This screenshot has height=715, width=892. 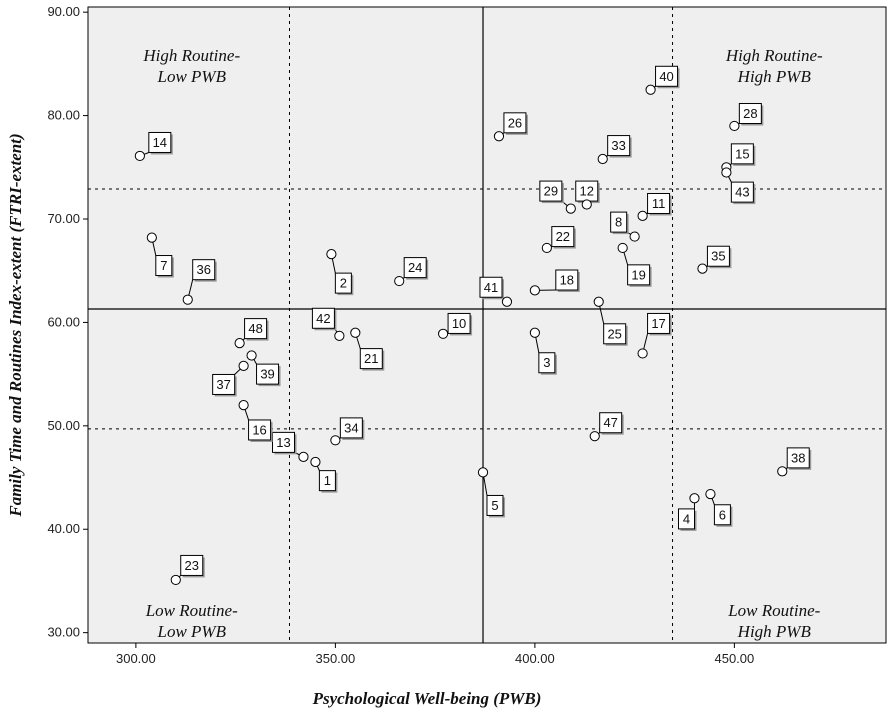 What do you see at coordinates (773, 621) in the screenshot?
I see `quadrant-label: Low Routine-High PWB` at bounding box center [773, 621].